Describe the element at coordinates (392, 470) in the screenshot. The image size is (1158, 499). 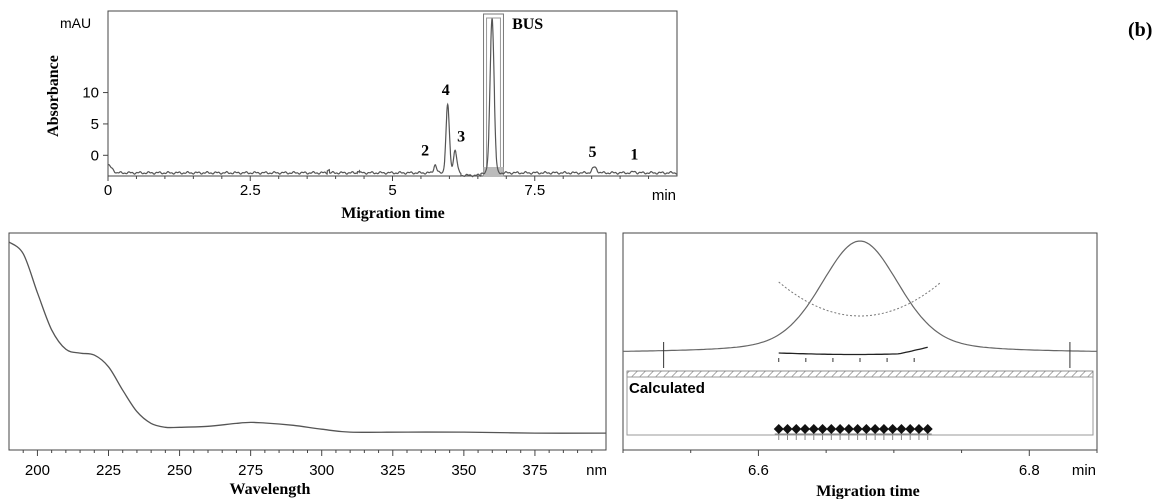
I see `x-tick-label: 325` at that location.